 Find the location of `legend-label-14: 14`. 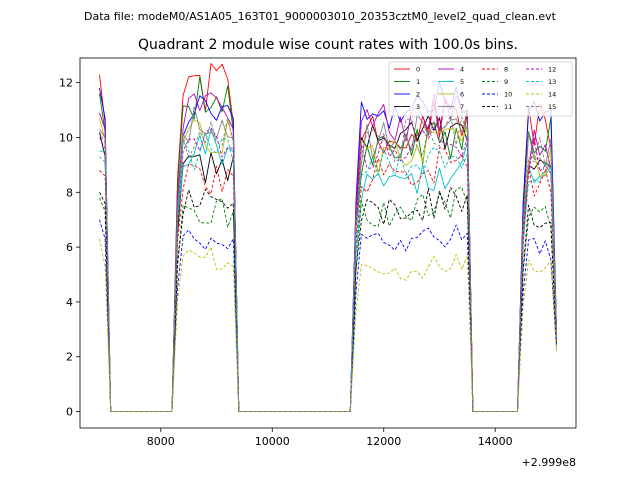

legend-label-14: 14 is located at coordinates (552, 94).